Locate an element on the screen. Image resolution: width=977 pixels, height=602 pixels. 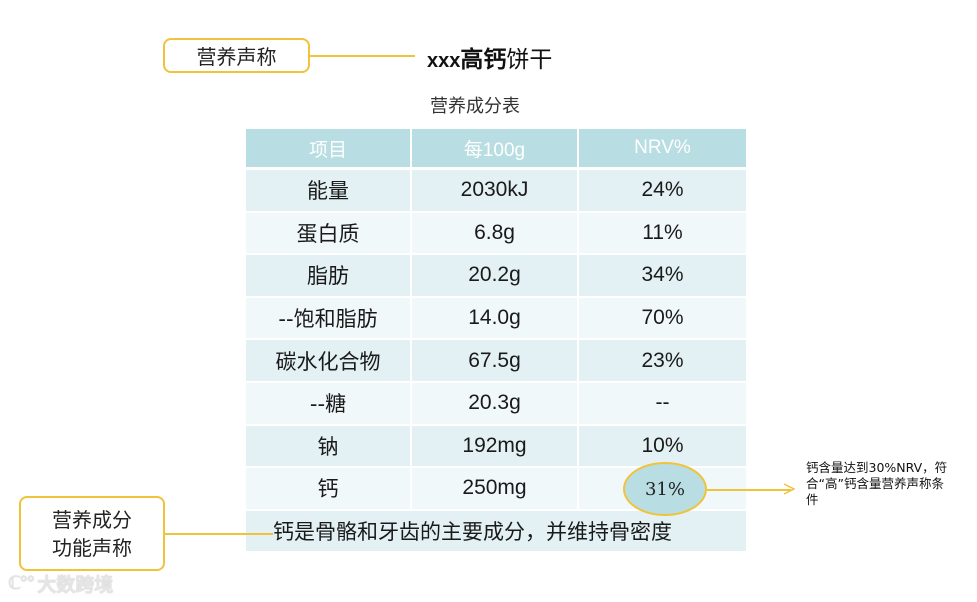
row-item: 蛋白质 is located at coordinates (329, 234).